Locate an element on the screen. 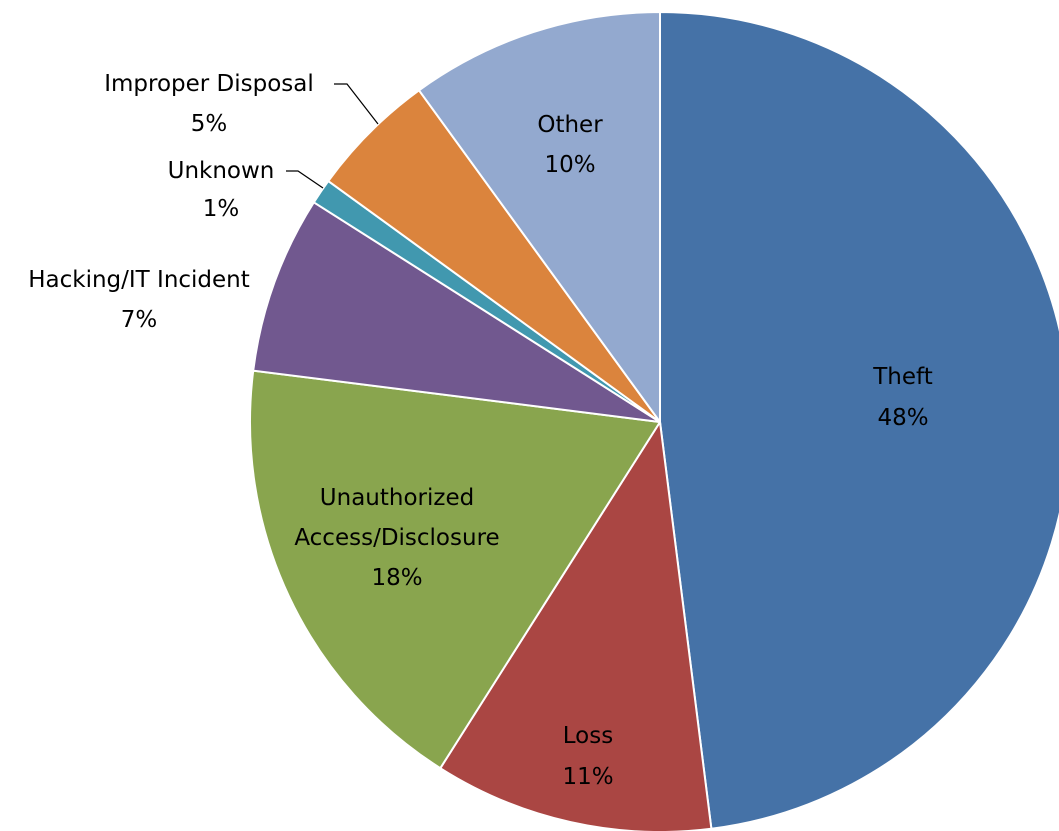  data-label-percent-theft: 48% is located at coordinates (902, 418).